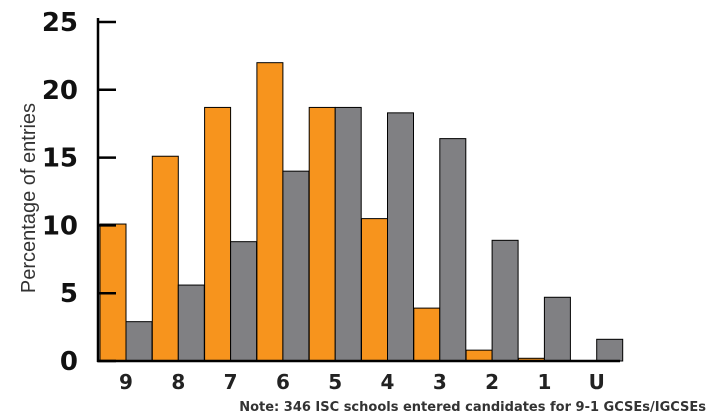 This screenshot has width=714, height=419. What do you see at coordinates (362, 382) in the screenshot?
I see `x-ticks-layer: 9 8 7 6 5 4 3 2 1 U` at bounding box center [362, 382].